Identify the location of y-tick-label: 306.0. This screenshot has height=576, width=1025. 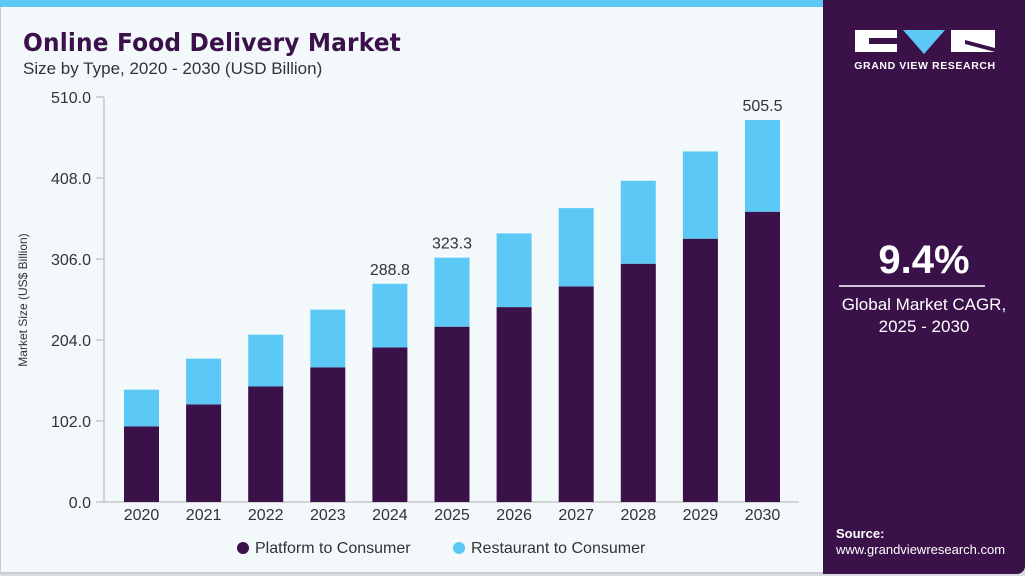
(71, 260).